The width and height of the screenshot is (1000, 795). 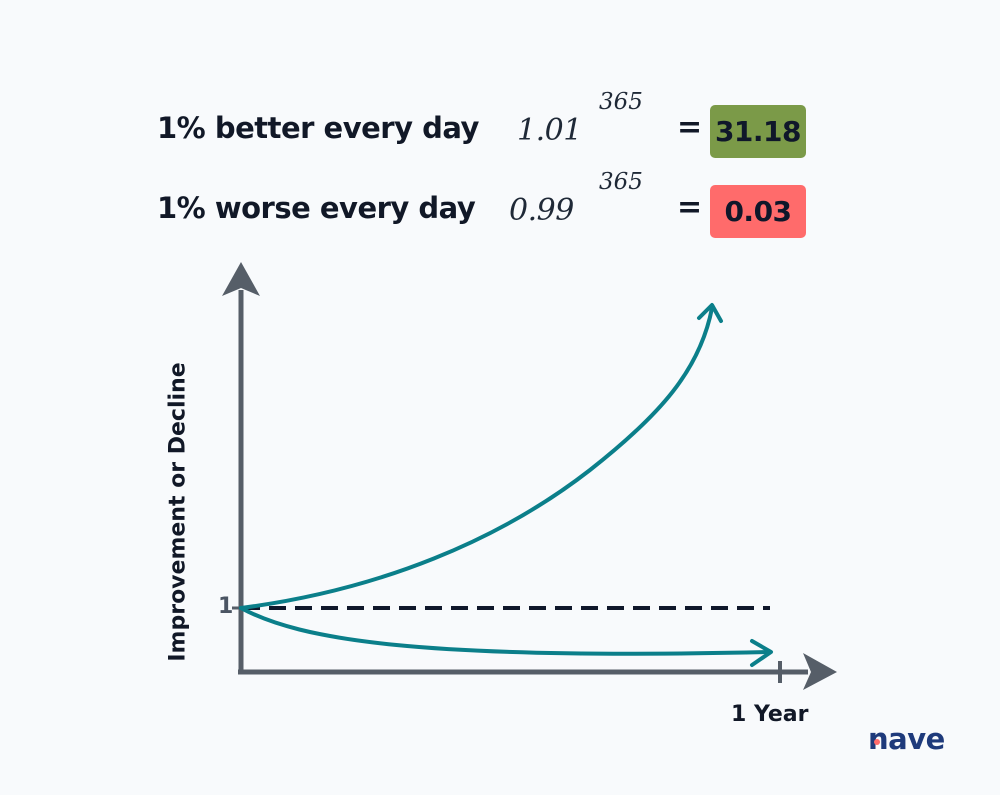 What do you see at coordinates (770, 714) in the screenshot?
I see `x-axis-label: 1 Year` at bounding box center [770, 714].